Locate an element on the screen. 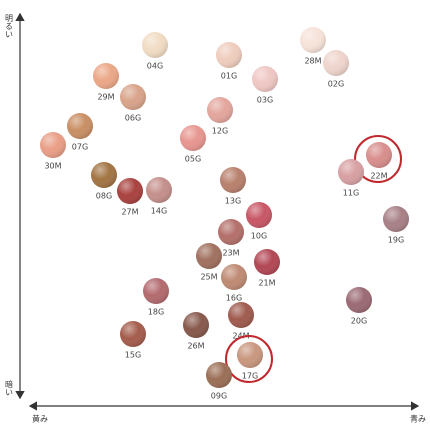 The width and height of the screenshot is (430, 430). swatch-label: 08G is located at coordinates (104, 196).